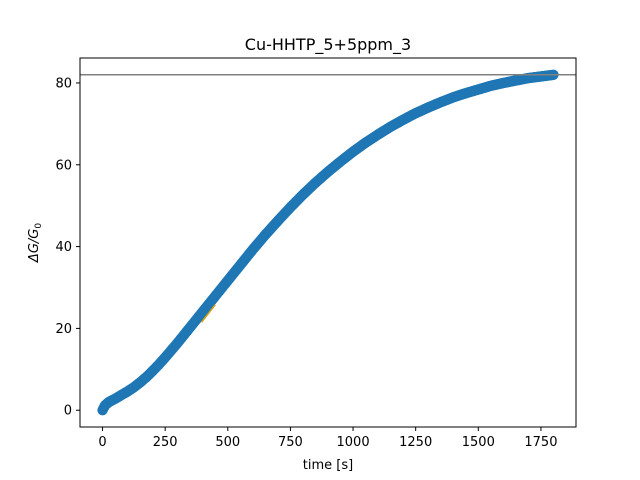  Describe the element at coordinates (415, 442) in the screenshot. I see `x-tick-label: 1250` at that location.